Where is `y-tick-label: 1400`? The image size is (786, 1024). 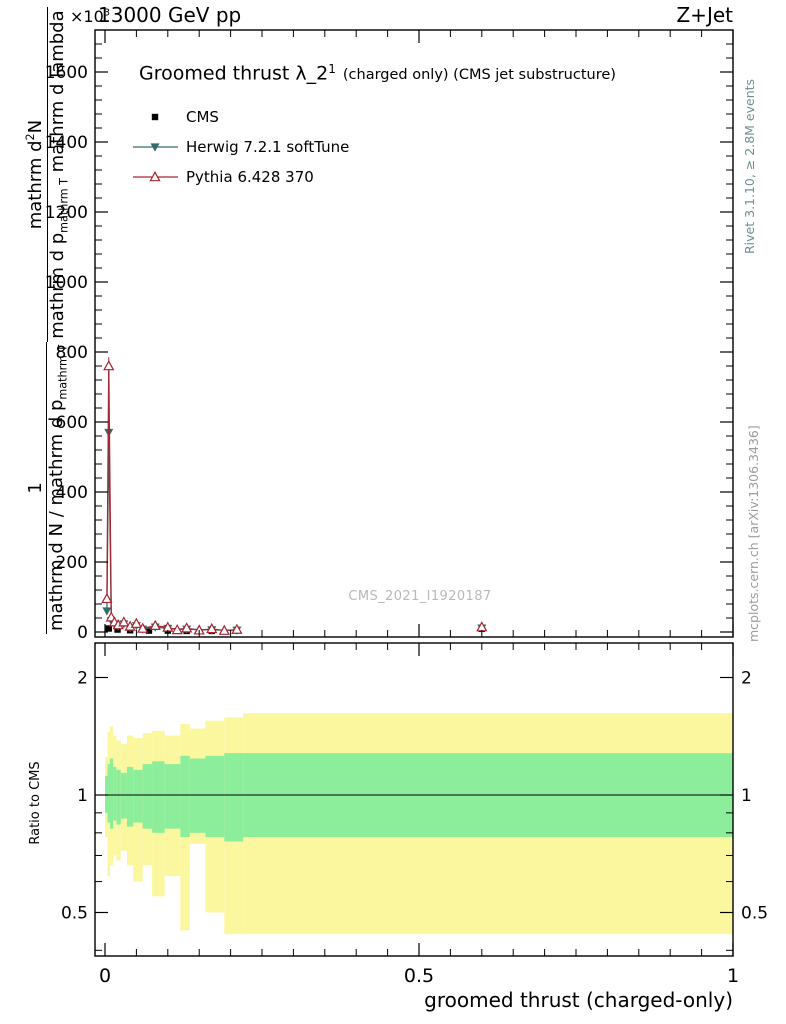
y-tick-label: 1400 is located at coordinates (66, 143).